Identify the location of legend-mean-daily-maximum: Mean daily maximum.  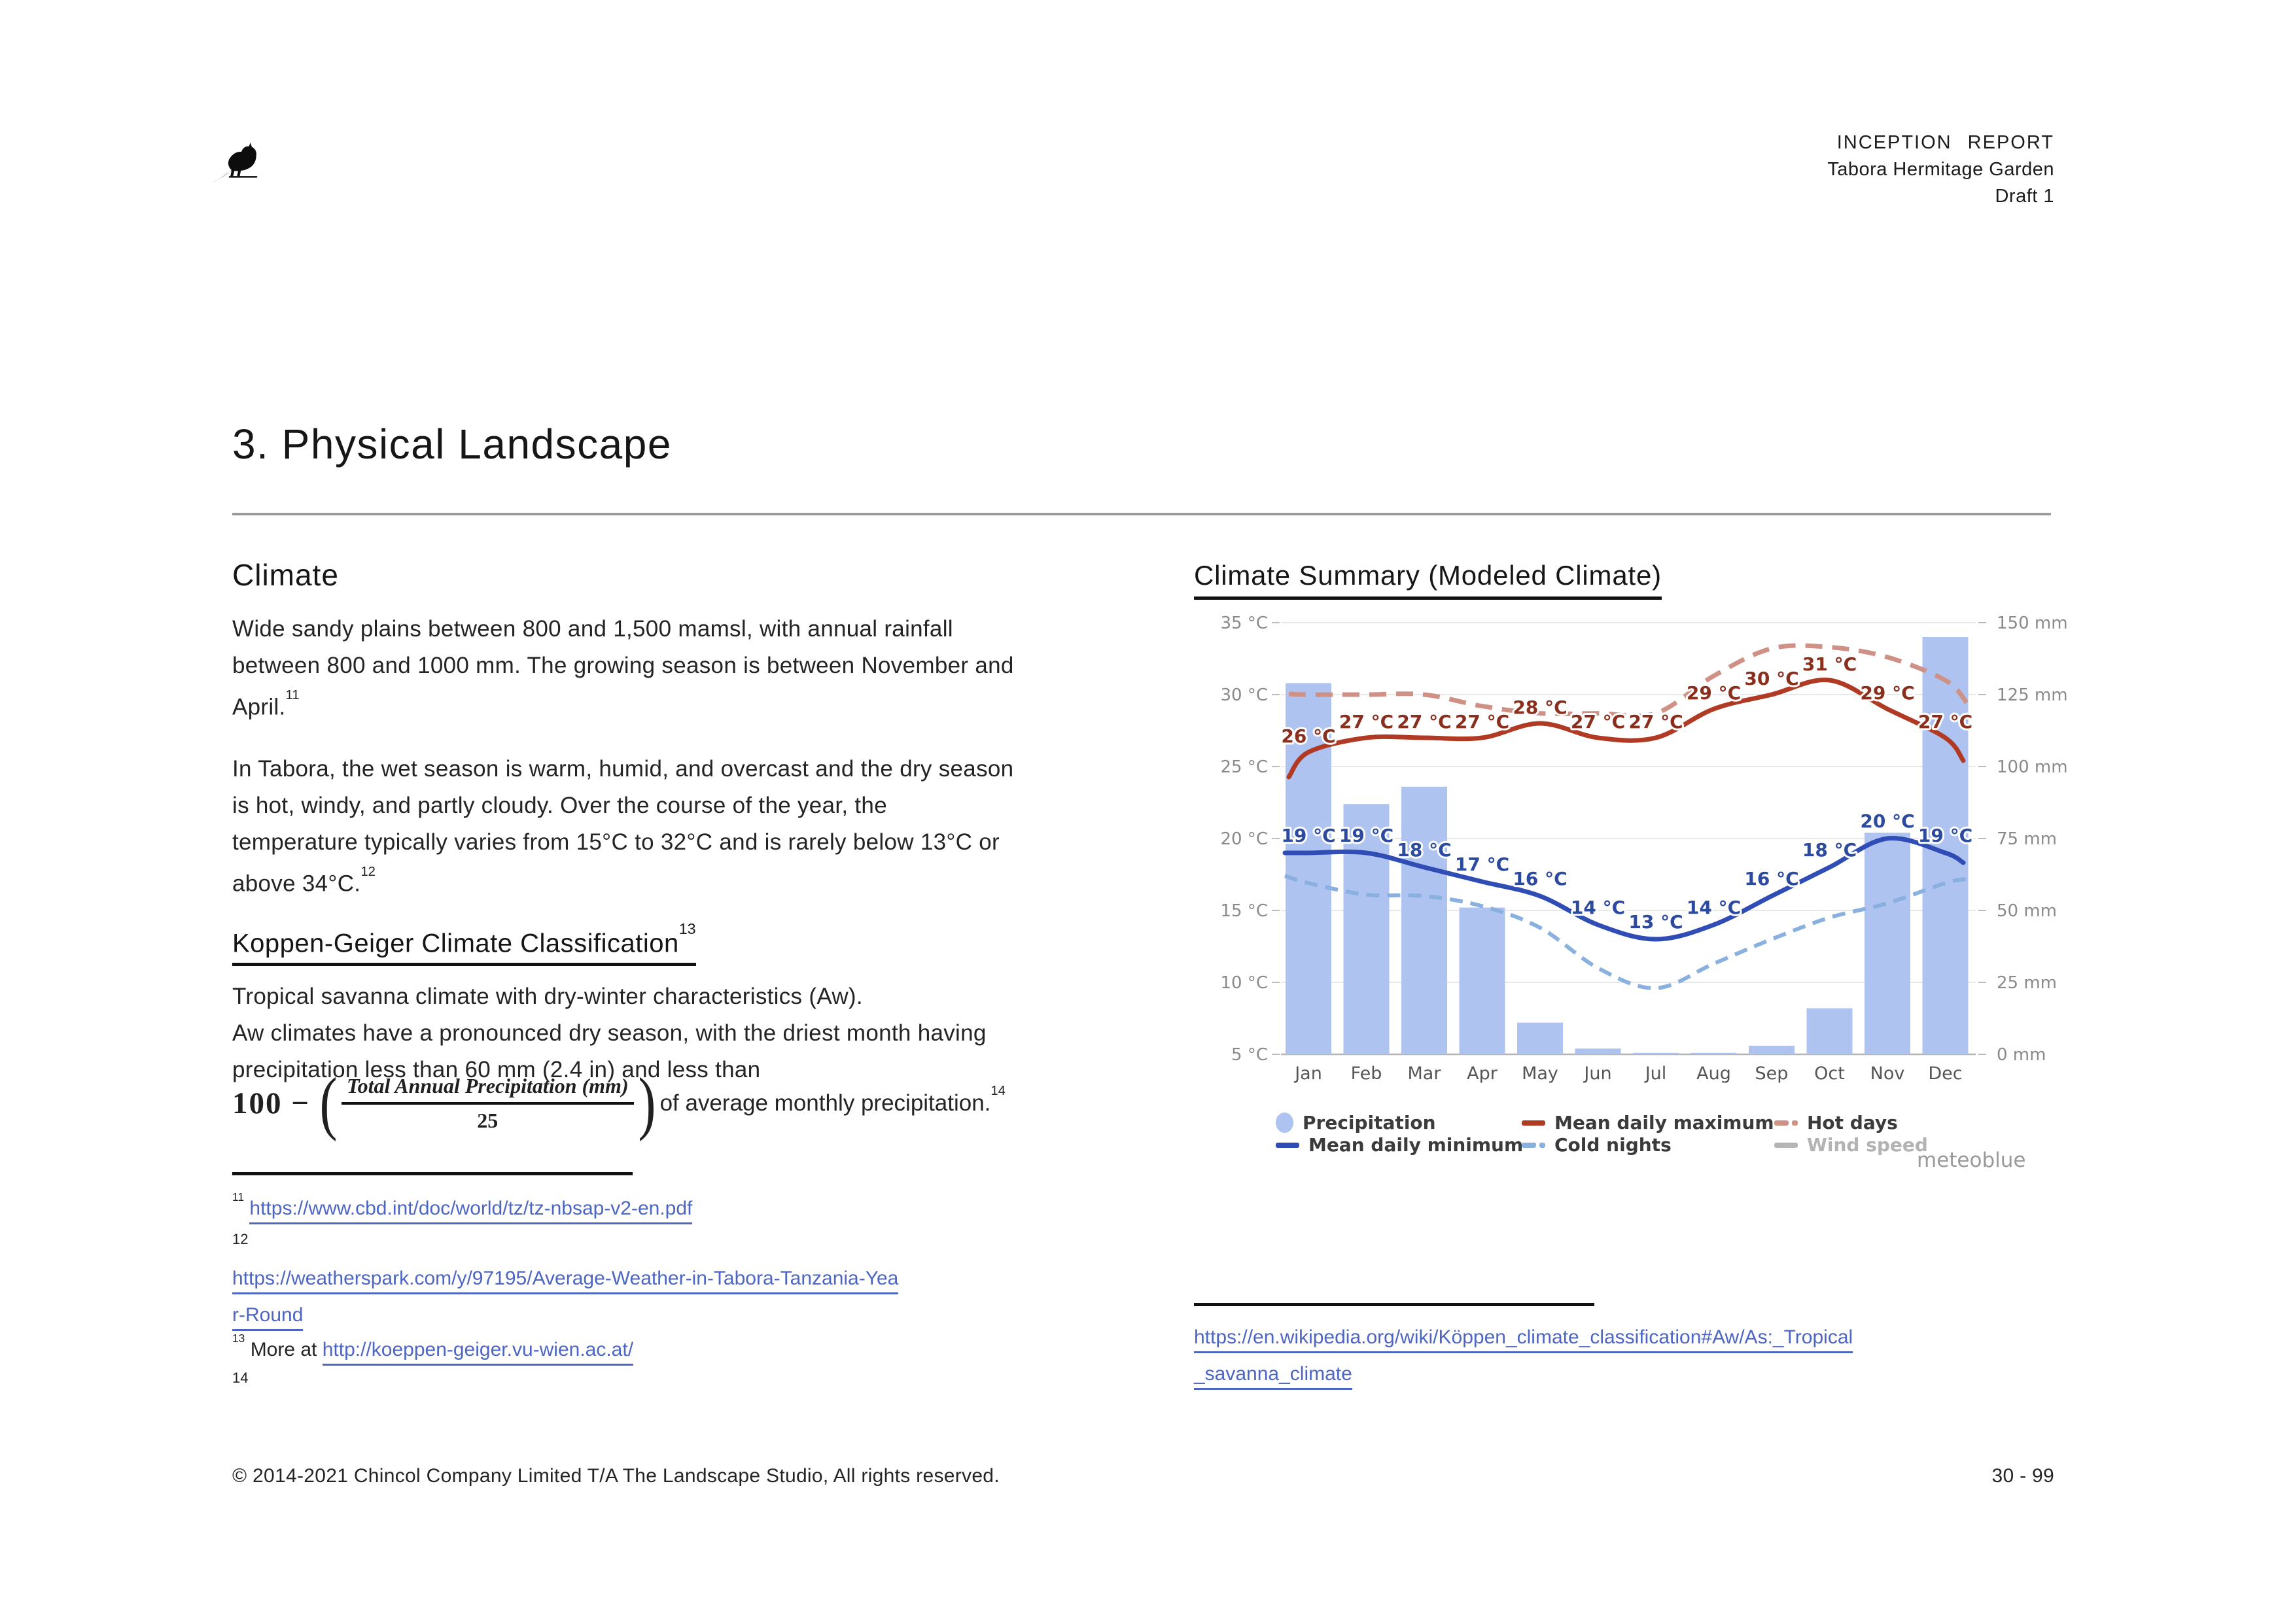
(1648, 1122).